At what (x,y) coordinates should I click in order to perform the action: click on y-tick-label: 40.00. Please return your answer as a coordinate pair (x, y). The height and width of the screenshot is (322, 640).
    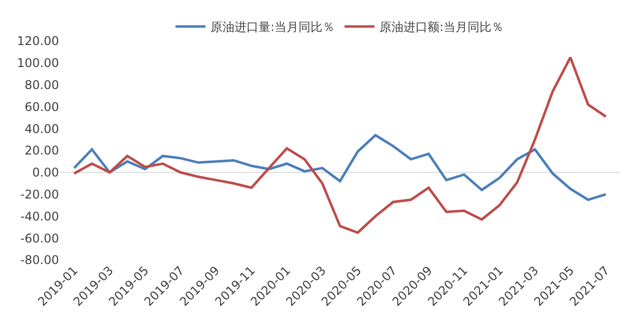
    Looking at the image, I should click on (41, 129).